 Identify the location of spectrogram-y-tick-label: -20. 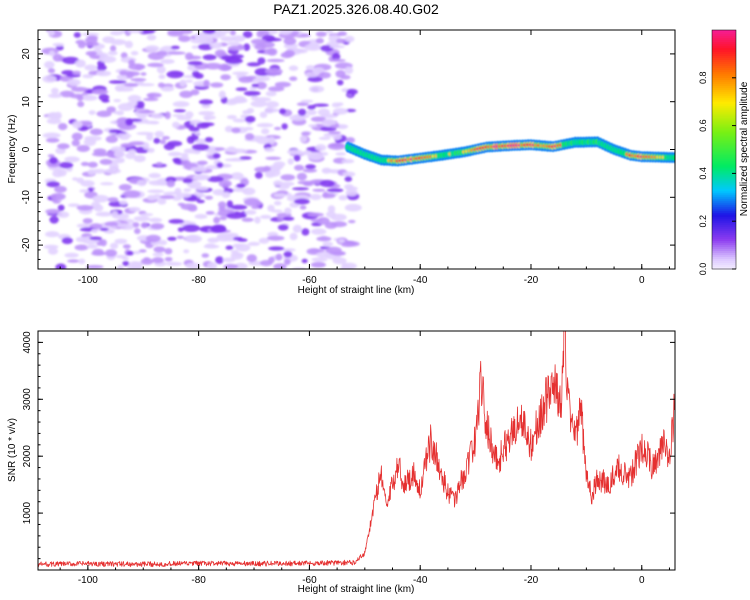
(26, 244).